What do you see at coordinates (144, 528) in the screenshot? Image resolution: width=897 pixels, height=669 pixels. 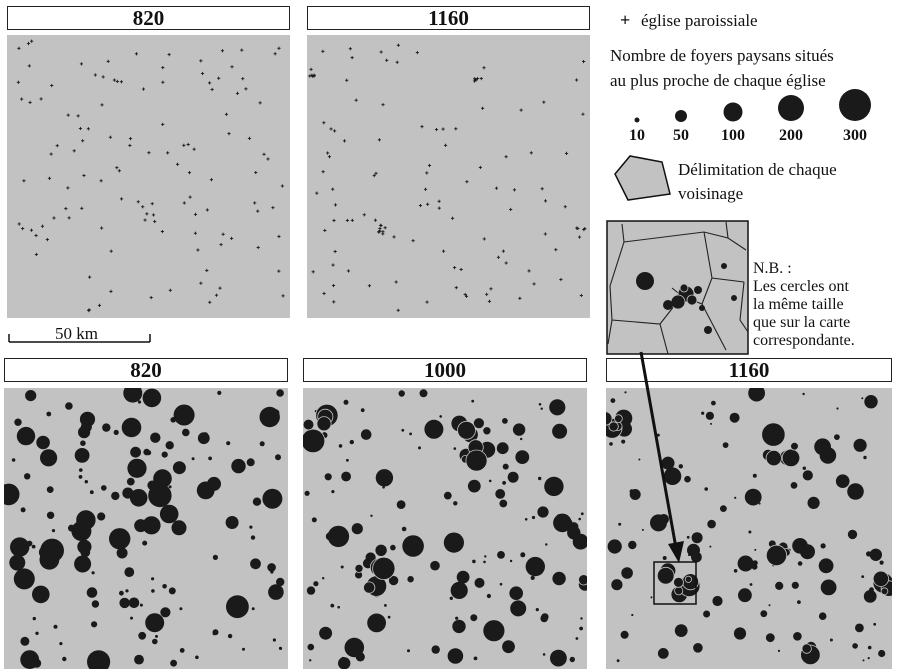 I see `household-map-820-layer` at bounding box center [144, 528].